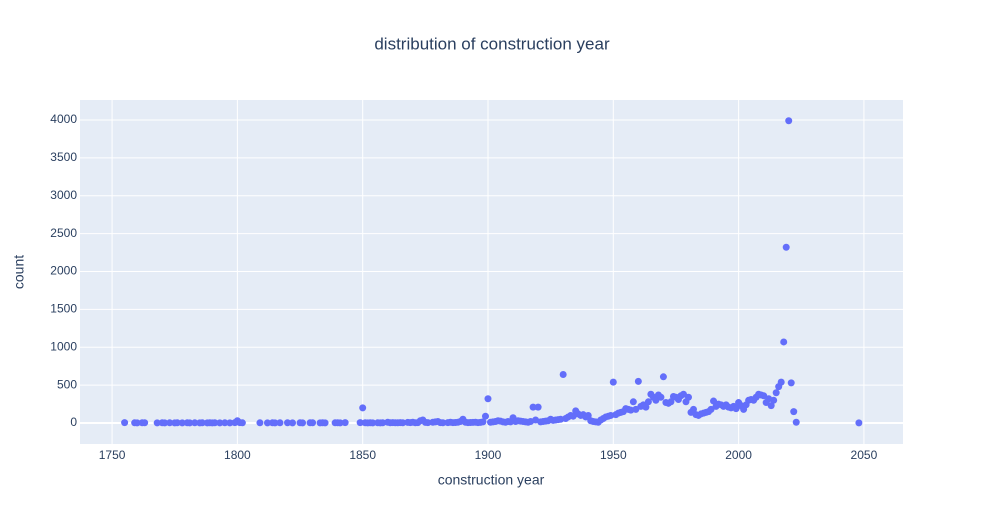  Describe the element at coordinates (67, 384) in the screenshot. I see `y-tick-label: 500` at that location.